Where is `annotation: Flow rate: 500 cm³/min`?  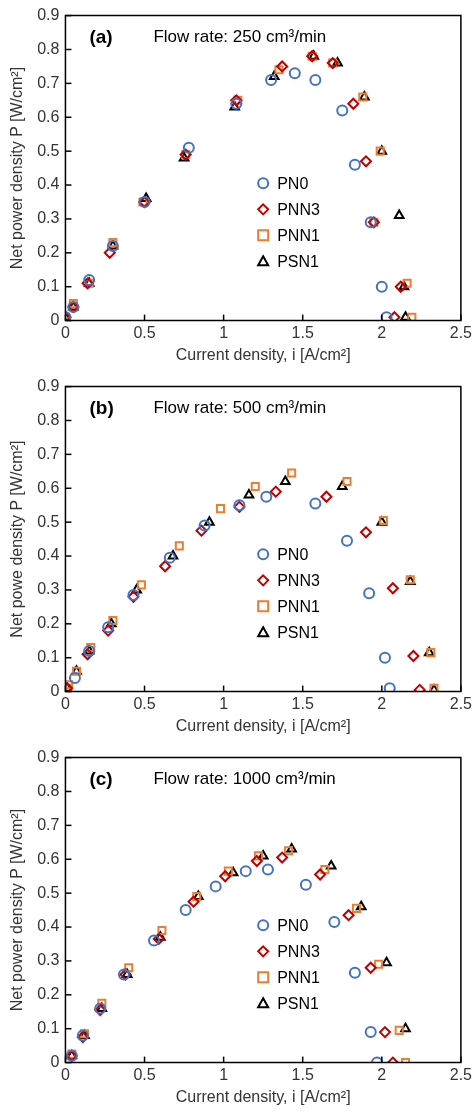 annotation: Flow rate: 500 cm³/min is located at coordinates (240, 408).